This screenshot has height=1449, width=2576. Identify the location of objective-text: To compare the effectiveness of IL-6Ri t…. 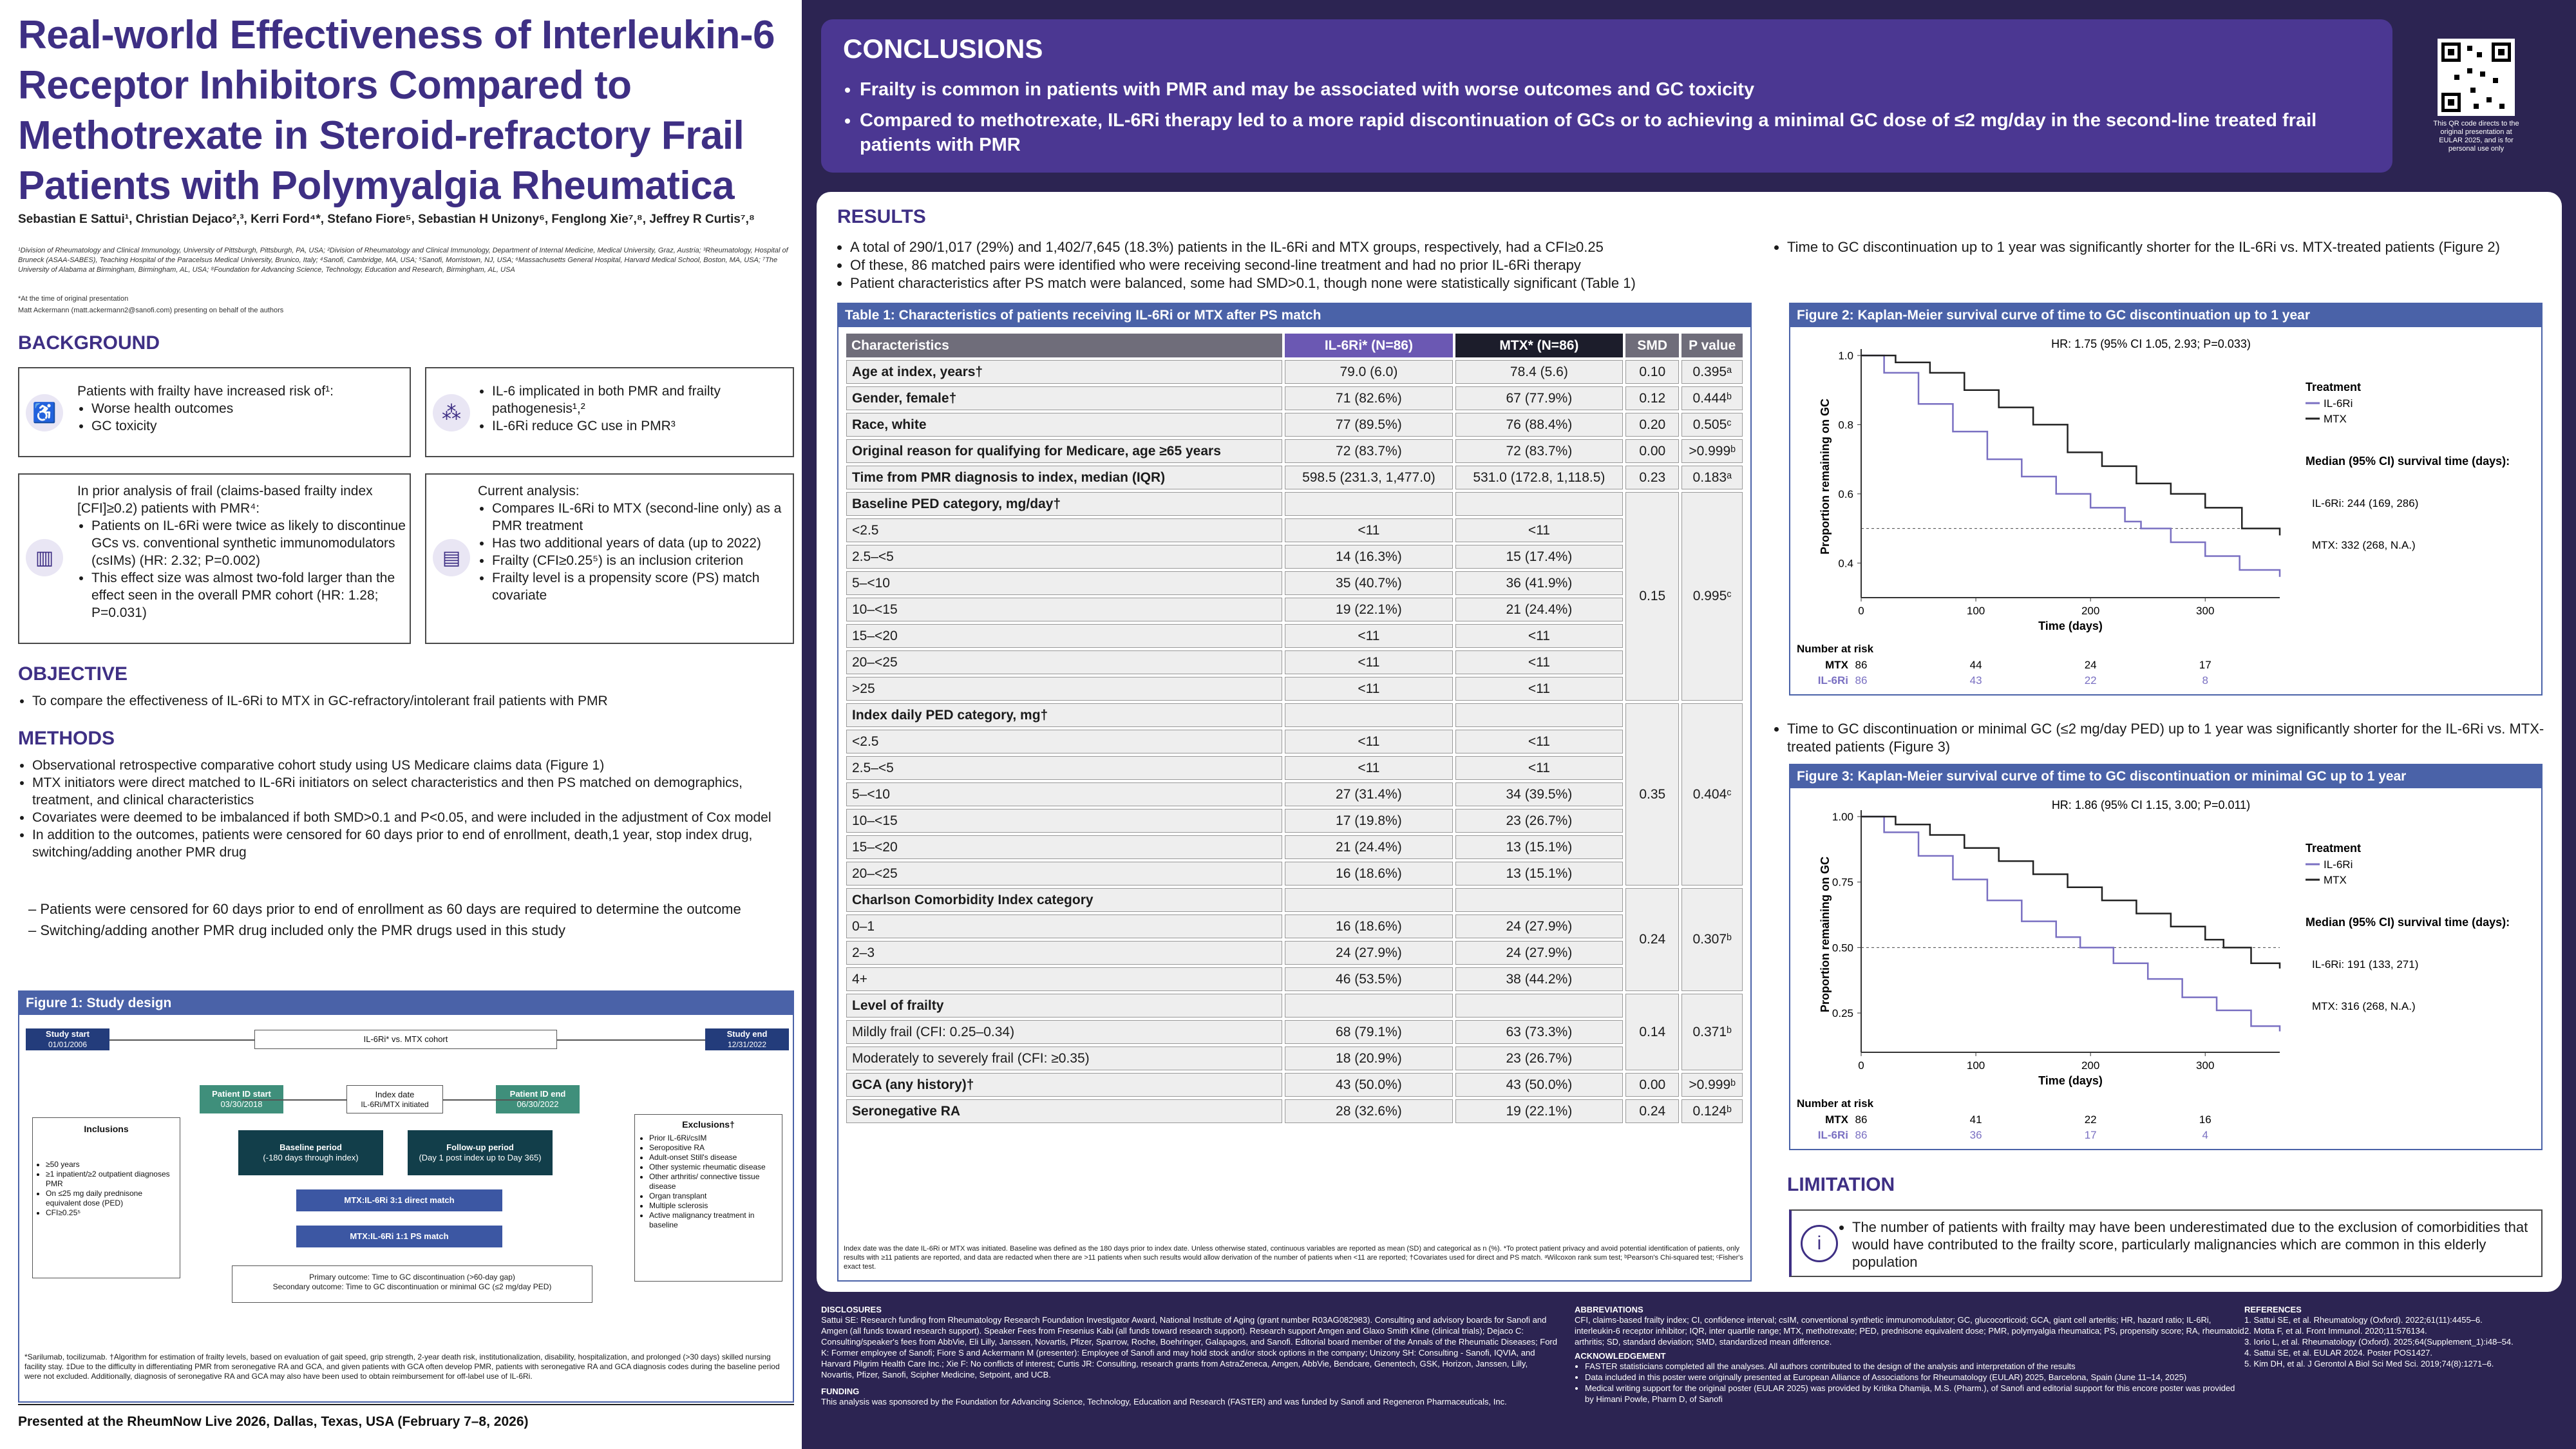
(412, 701).